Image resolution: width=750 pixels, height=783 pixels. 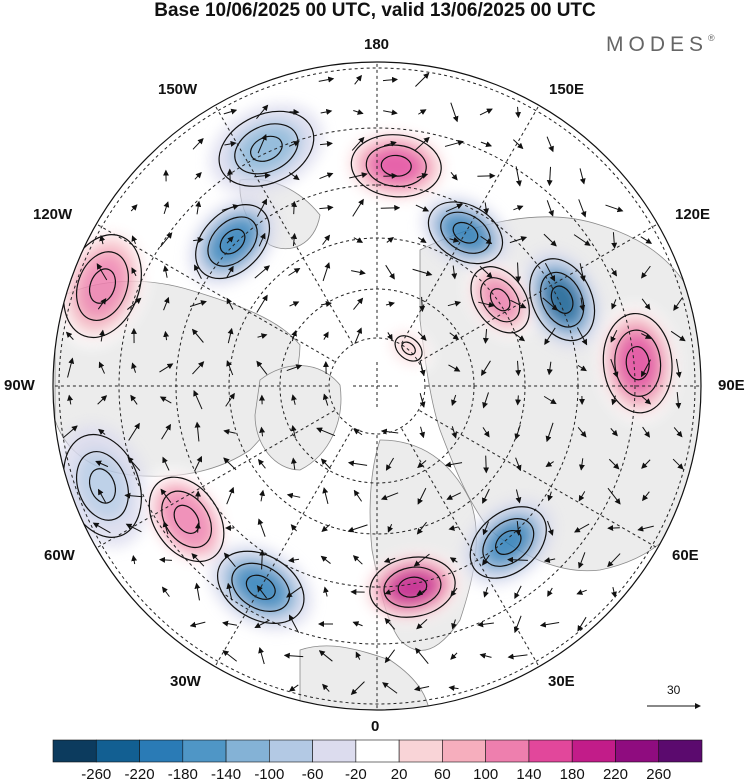 What do you see at coordinates (572, 774) in the screenshot?
I see `colorbar-tick-label: 180` at bounding box center [572, 774].